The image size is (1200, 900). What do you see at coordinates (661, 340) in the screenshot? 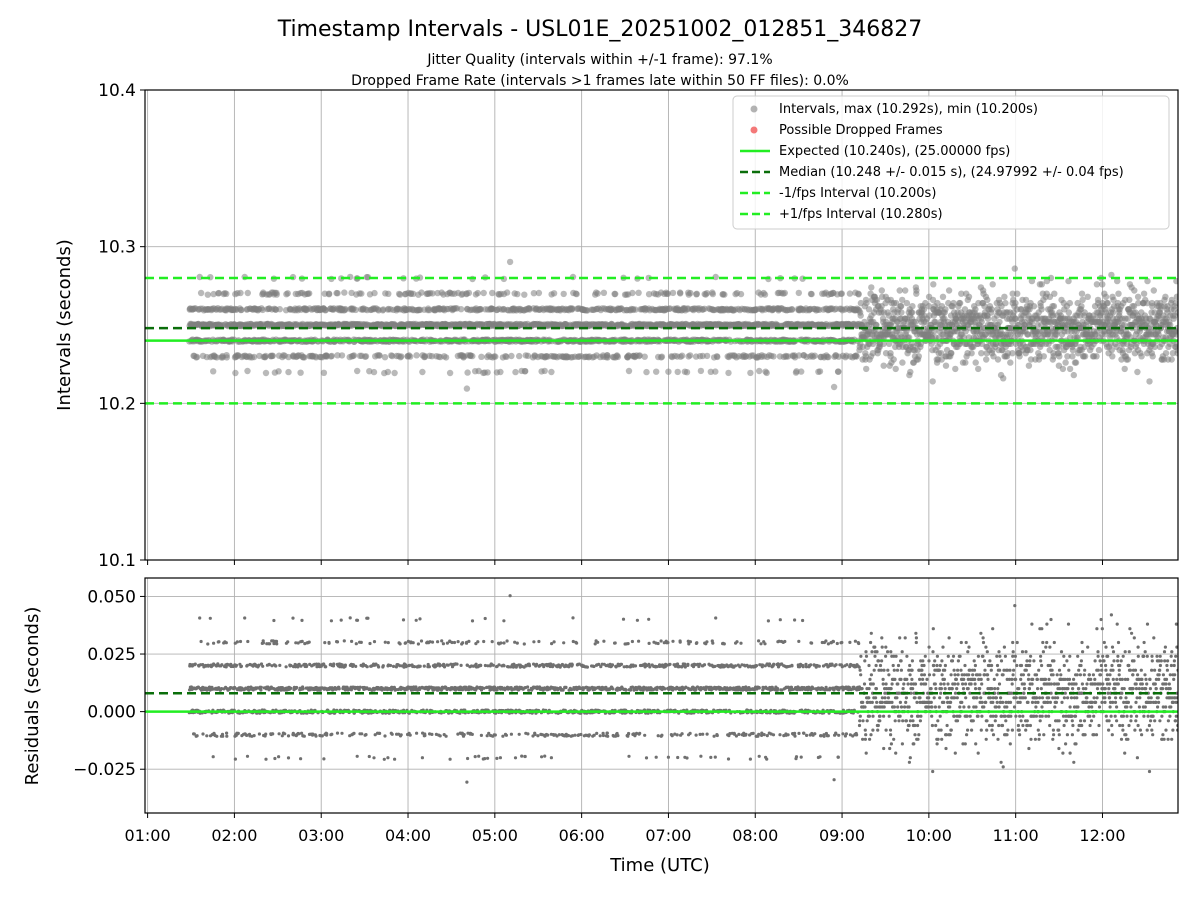
I see `intervals-reference-lines` at bounding box center [661, 340].